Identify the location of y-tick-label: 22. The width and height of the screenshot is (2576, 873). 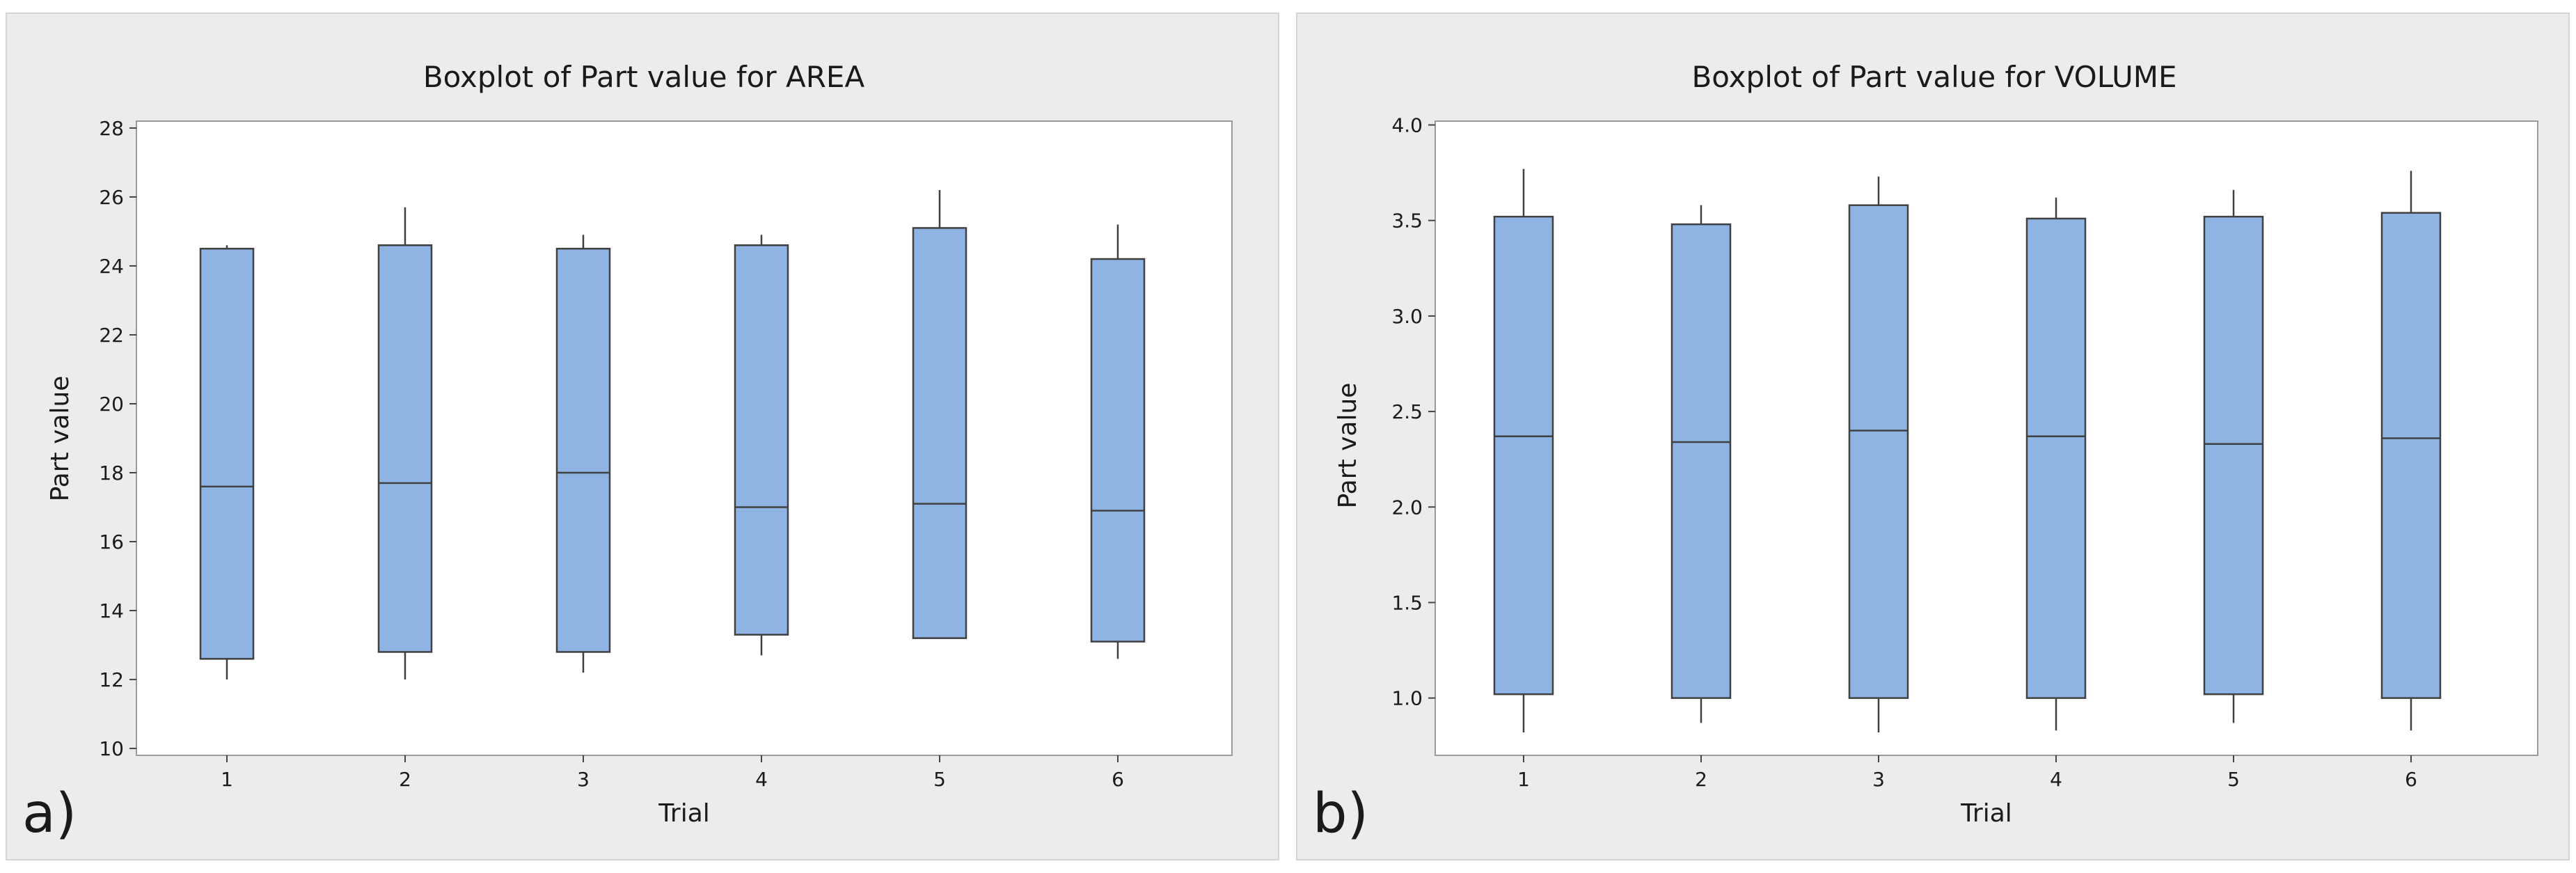
(111, 335).